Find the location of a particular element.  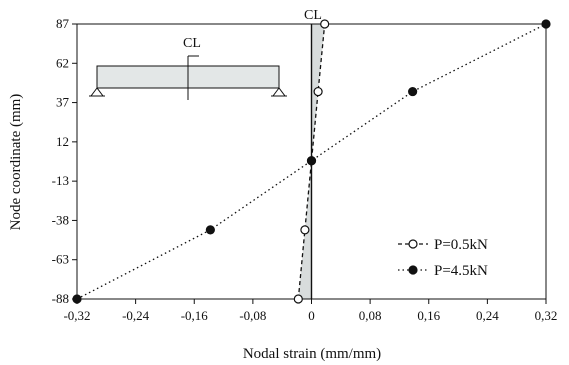

legend-item: P=0.5kN is located at coordinates (443, 245).